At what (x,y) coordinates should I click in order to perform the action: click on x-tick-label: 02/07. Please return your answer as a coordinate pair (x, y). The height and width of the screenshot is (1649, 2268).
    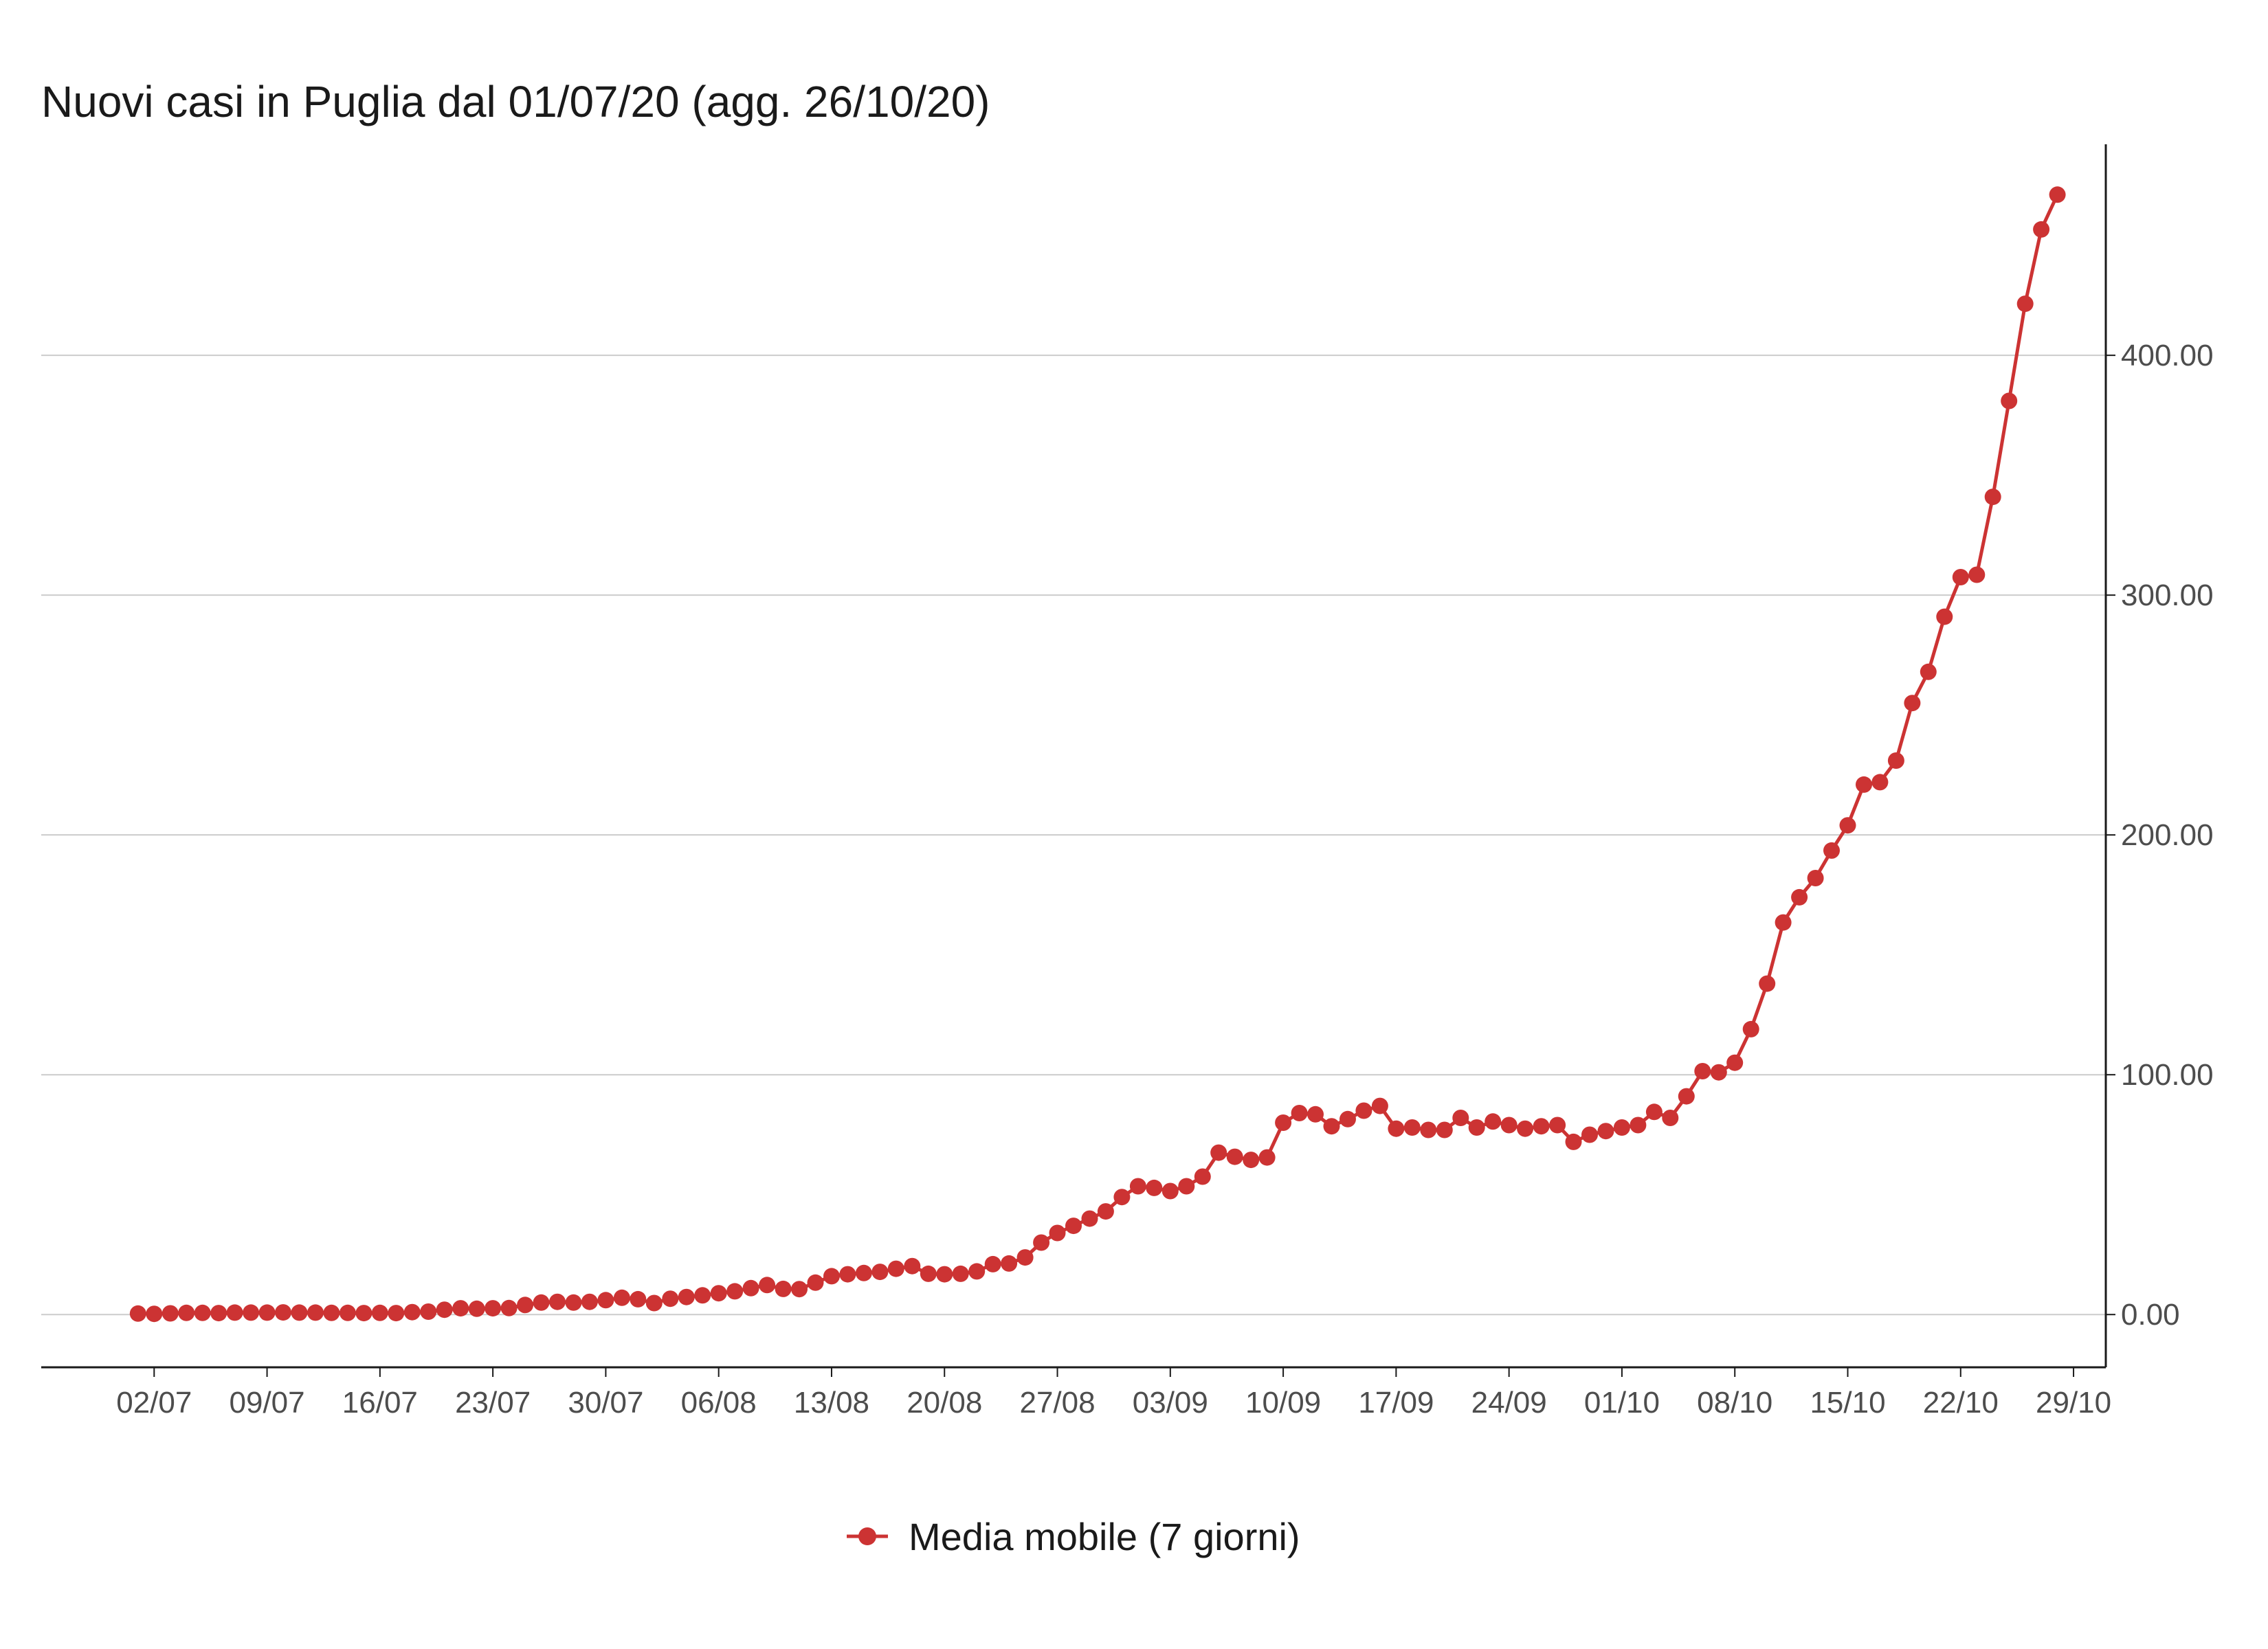
    Looking at the image, I should click on (154, 1403).